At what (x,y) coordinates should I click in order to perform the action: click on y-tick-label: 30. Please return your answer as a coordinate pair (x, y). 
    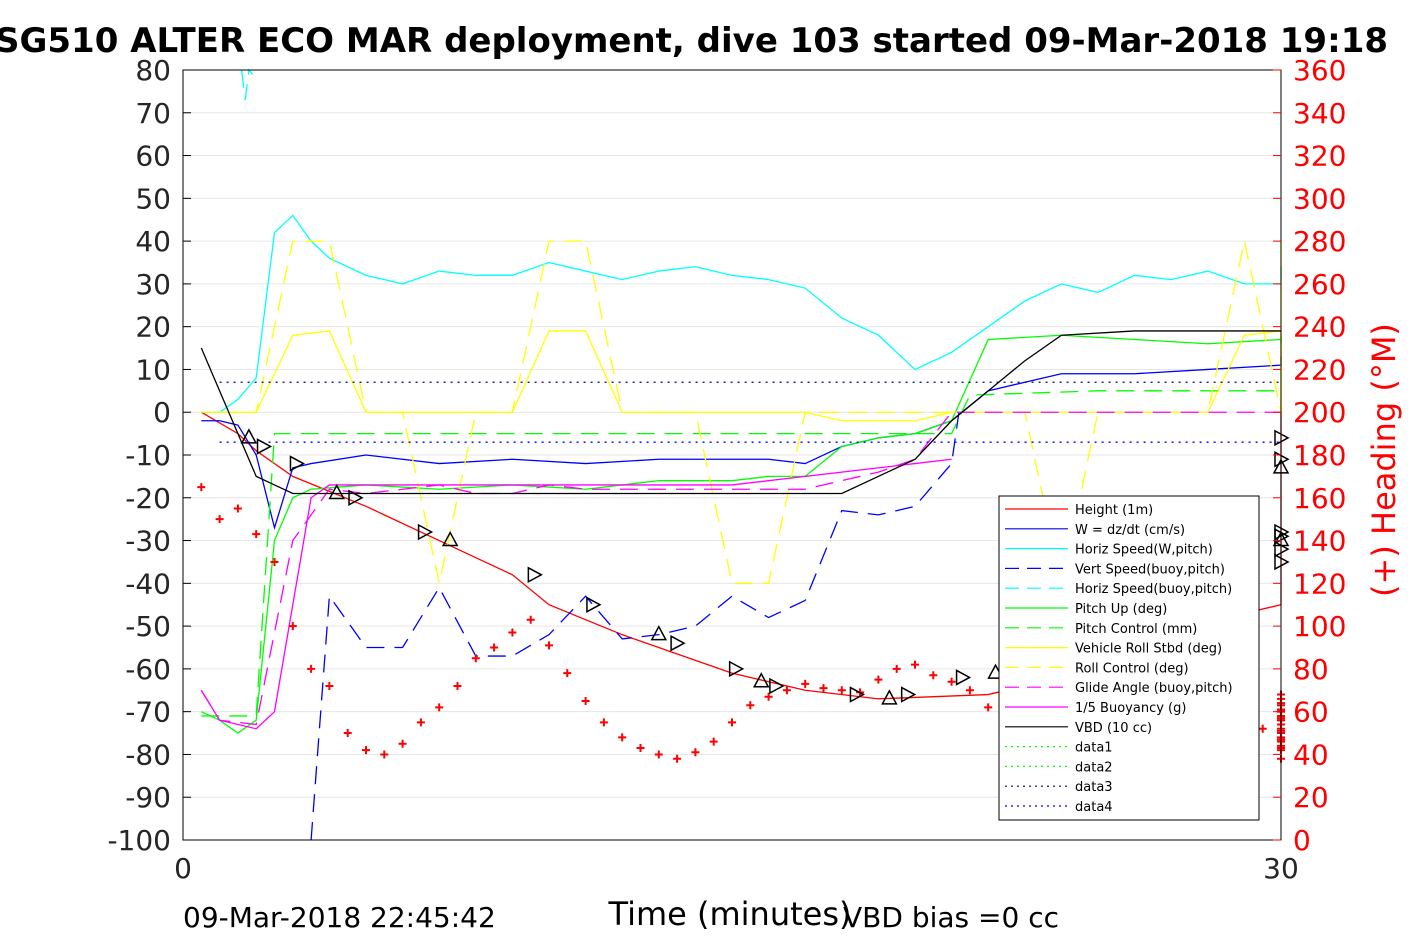
    Looking at the image, I should click on (153, 284).